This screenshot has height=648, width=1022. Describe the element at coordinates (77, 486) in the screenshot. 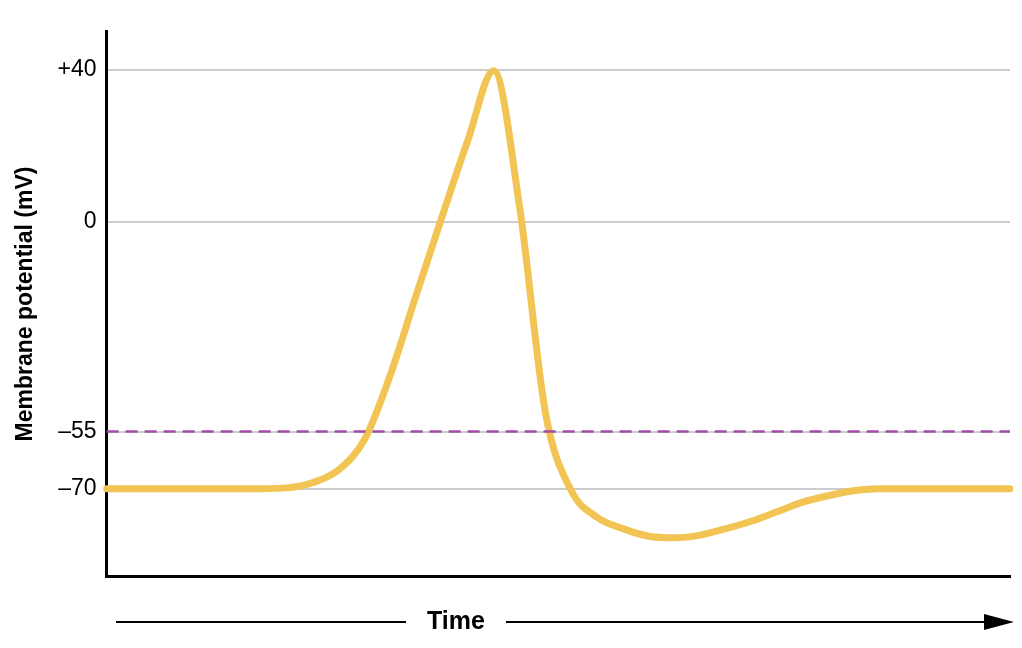

I see `y-tick-label: –70` at that location.